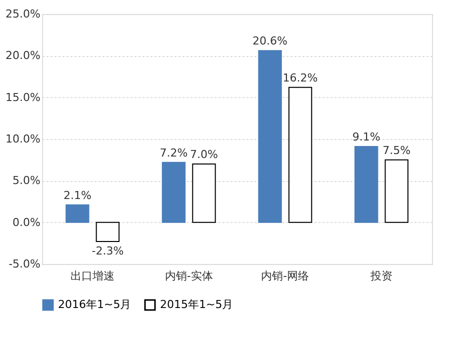 This screenshot has height=338, width=466. Describe the element at coordinates (23, 139) in the screenshot. I see `y-tick-label: 10.0%` at that location.